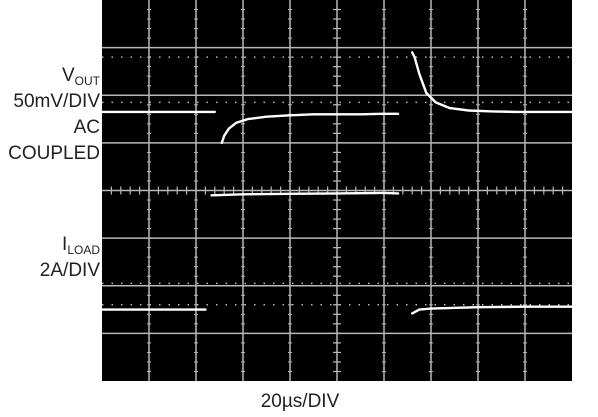 The width and height of the screenshot is (598, 417). I want to click on vout-coupling-label-2: COUPLED, so click(54, 153).